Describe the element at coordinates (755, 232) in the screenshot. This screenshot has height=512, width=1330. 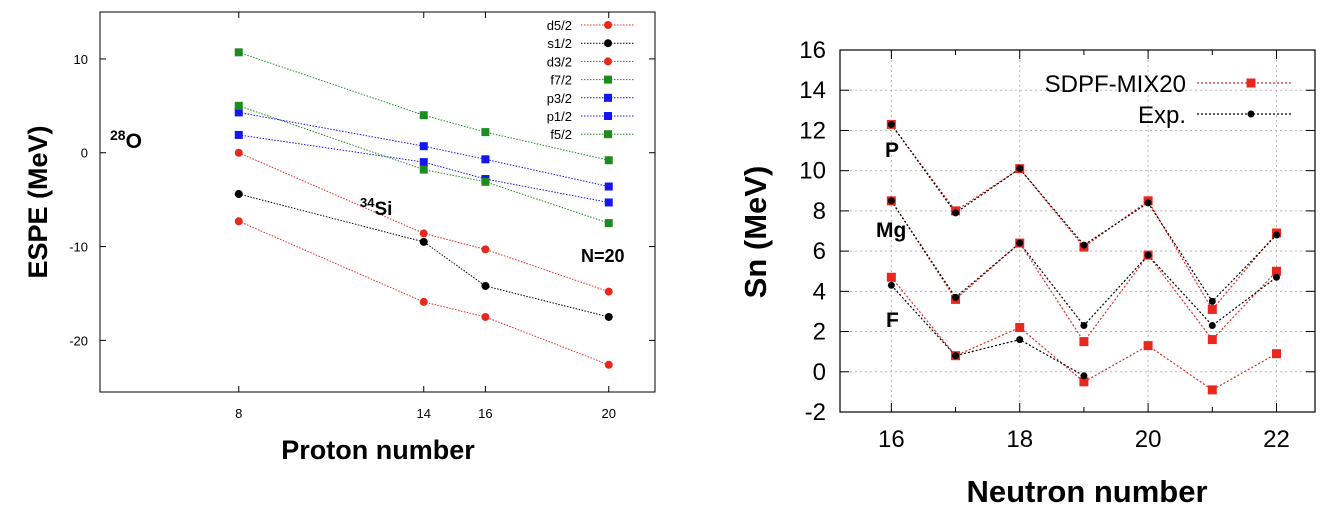
I see `y-axis-label-right: Sn (MeV)` at that location.